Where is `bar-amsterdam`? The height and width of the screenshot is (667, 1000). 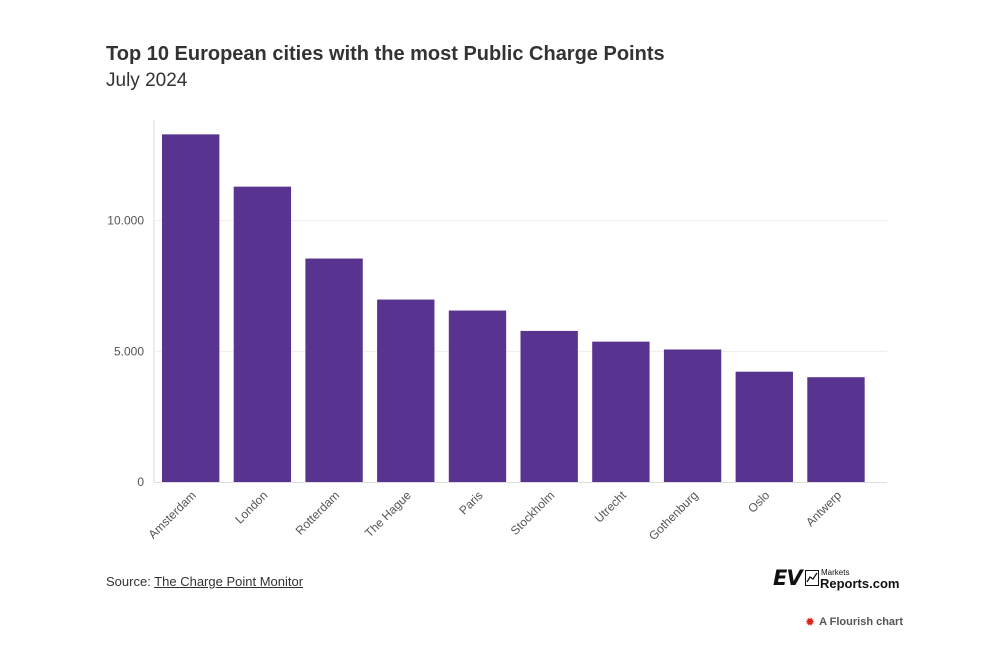
bar-amsterdam is located at coordinates (191, 308).